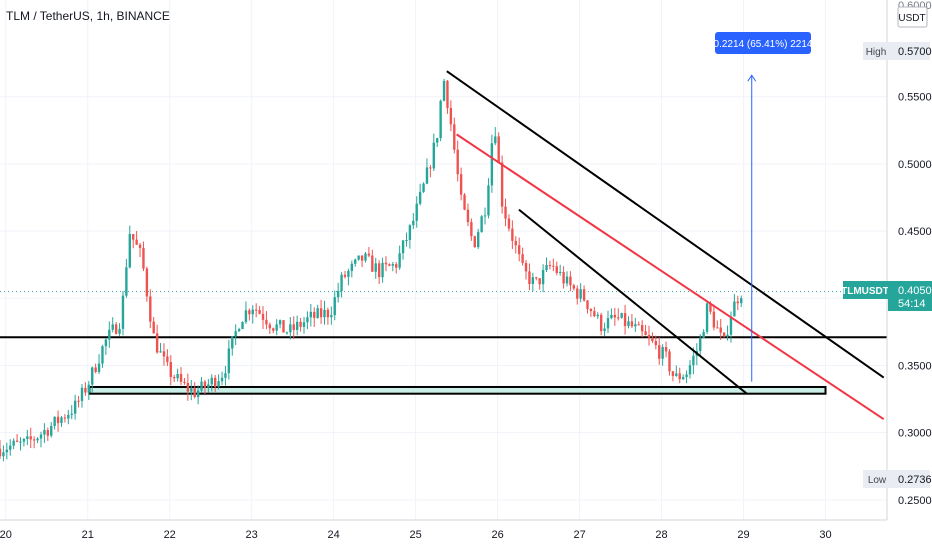 The image size is (932, 550). Describe the element at coordinates (763, 43) in the screenshot. I see `measure-label-box` at that location.